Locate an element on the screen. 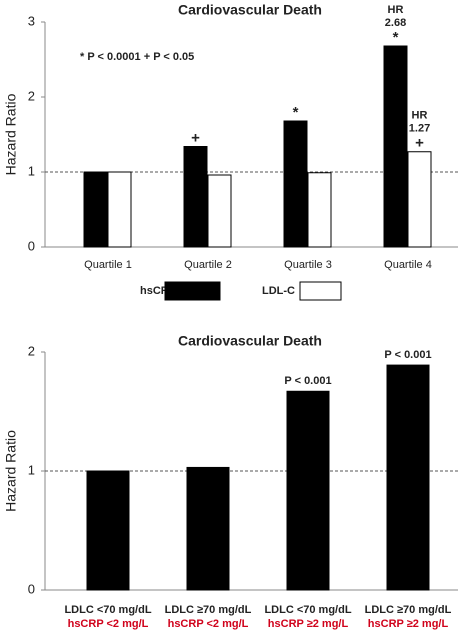 This screenshot has height=637, width=464. value-label: 2.68 is located at coordinates (395, 23).